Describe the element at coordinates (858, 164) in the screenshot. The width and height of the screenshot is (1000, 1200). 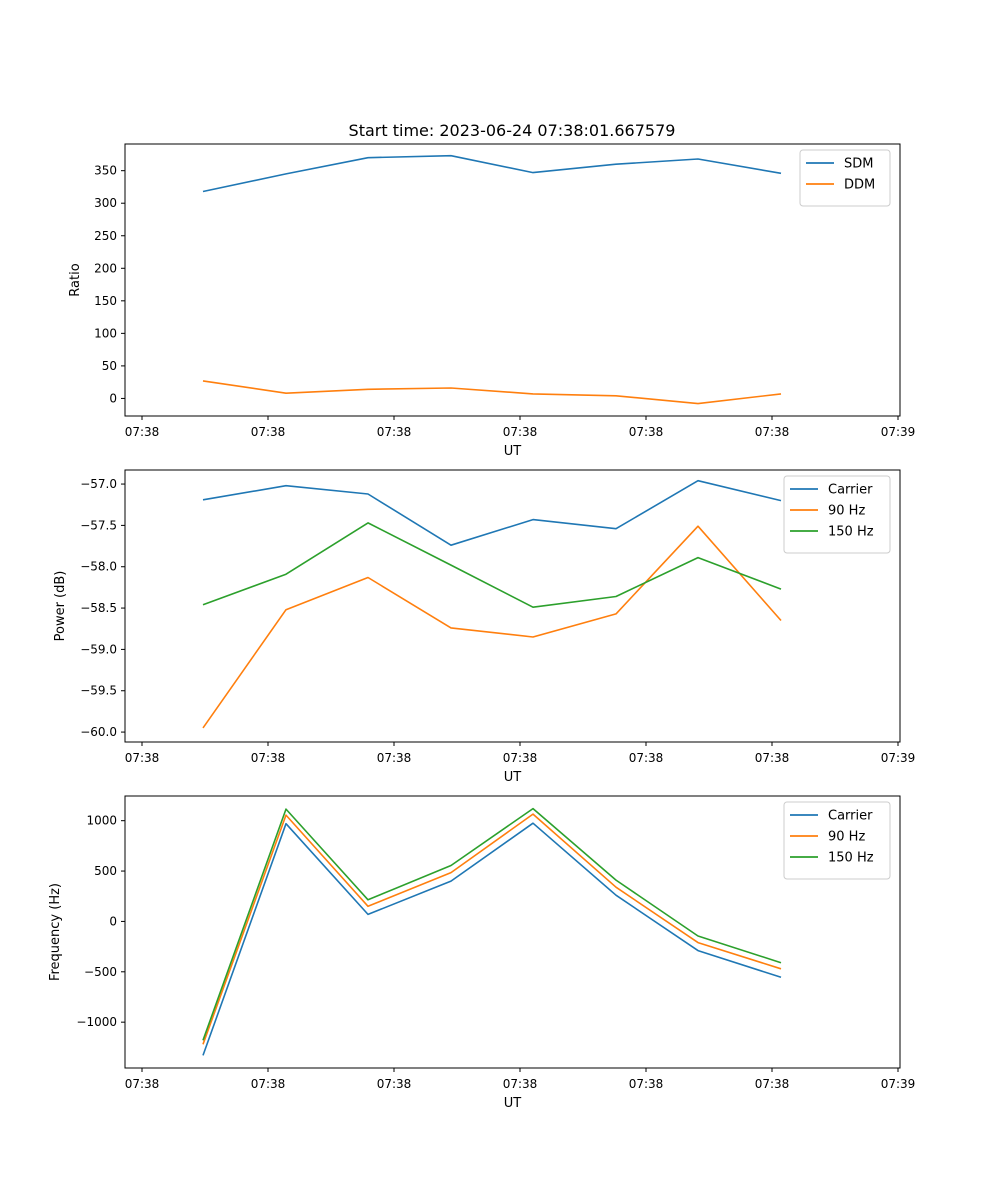
I see `legend-label: SDM` at that location.